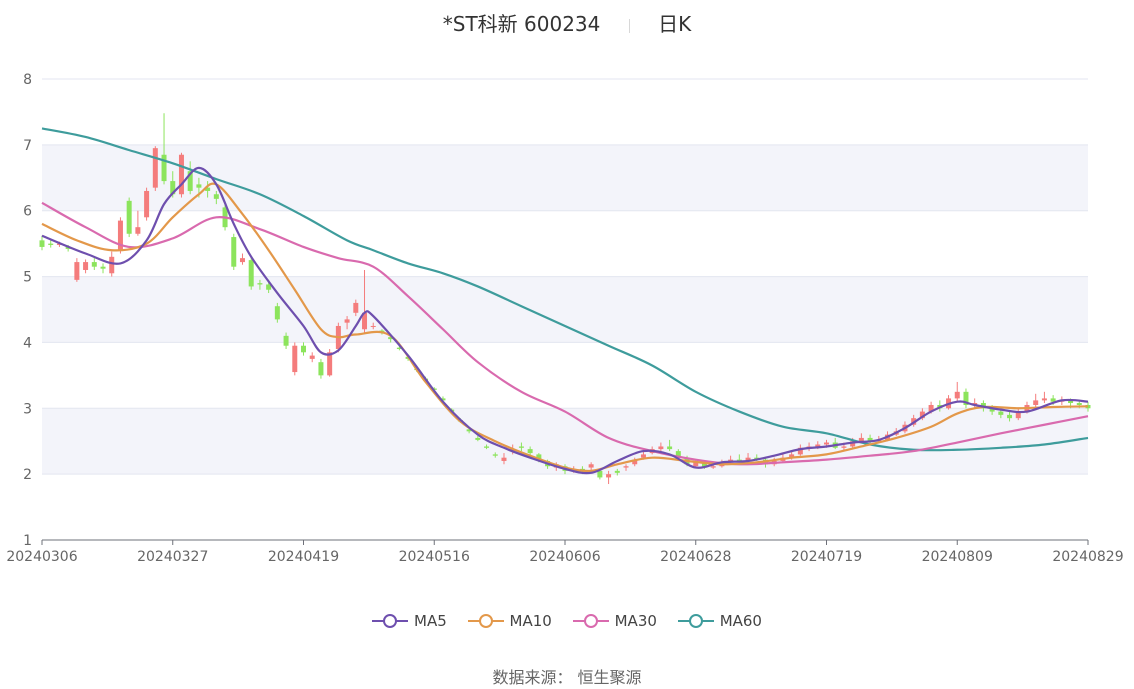  Describe the element at coordinates (485, 621) in the screenshot. I see `legend-ma10-icon` at that location.